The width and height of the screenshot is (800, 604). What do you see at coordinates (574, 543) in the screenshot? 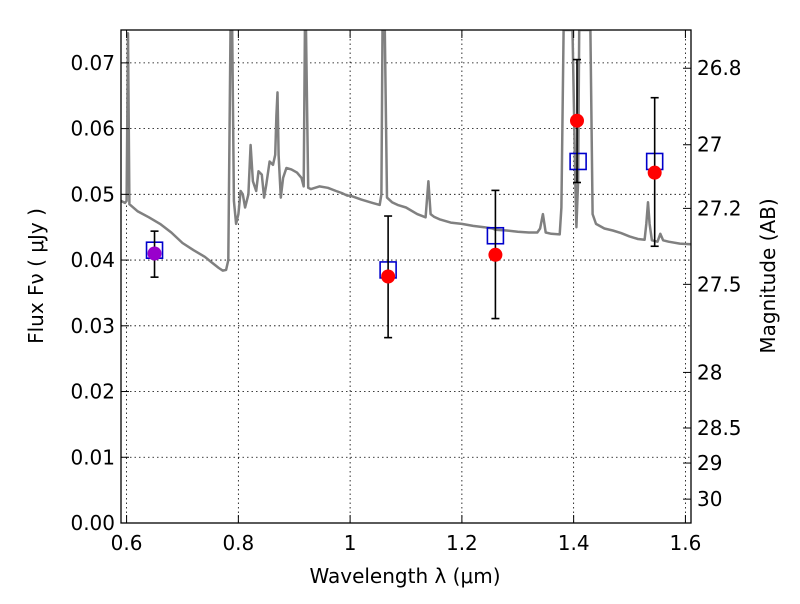
I see `x-tick-label: 1.4` at bounding box center [574, 543].